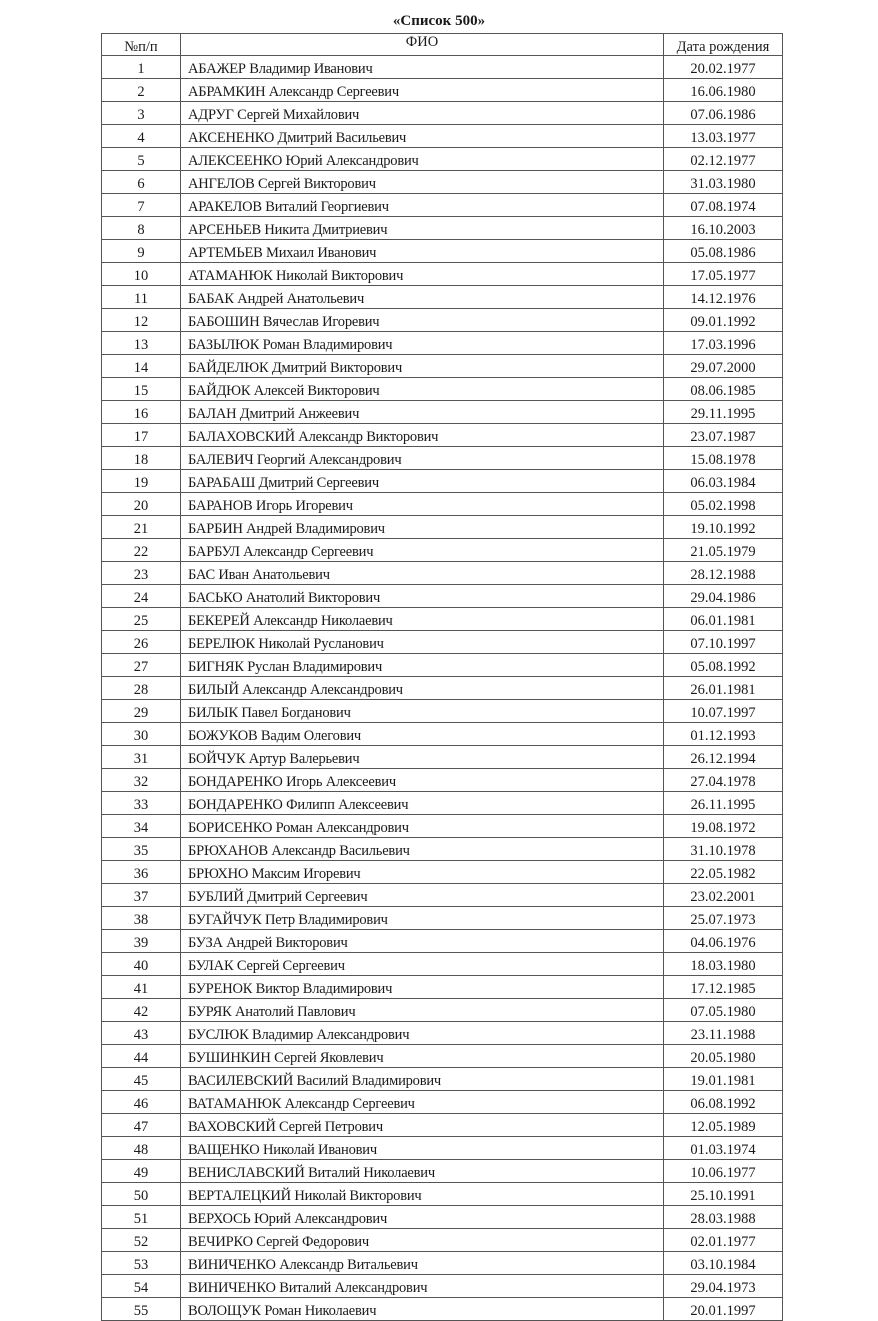  I want to click on row-name: ВЕРТАЛЕЦКИЙ Николай Викторович, so click(422, 1194).